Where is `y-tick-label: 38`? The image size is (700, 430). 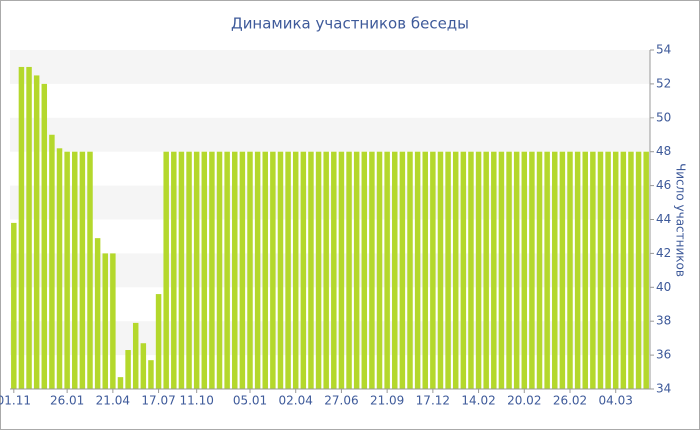
y-tick-label: 38 is located at coordinates (663, 321).